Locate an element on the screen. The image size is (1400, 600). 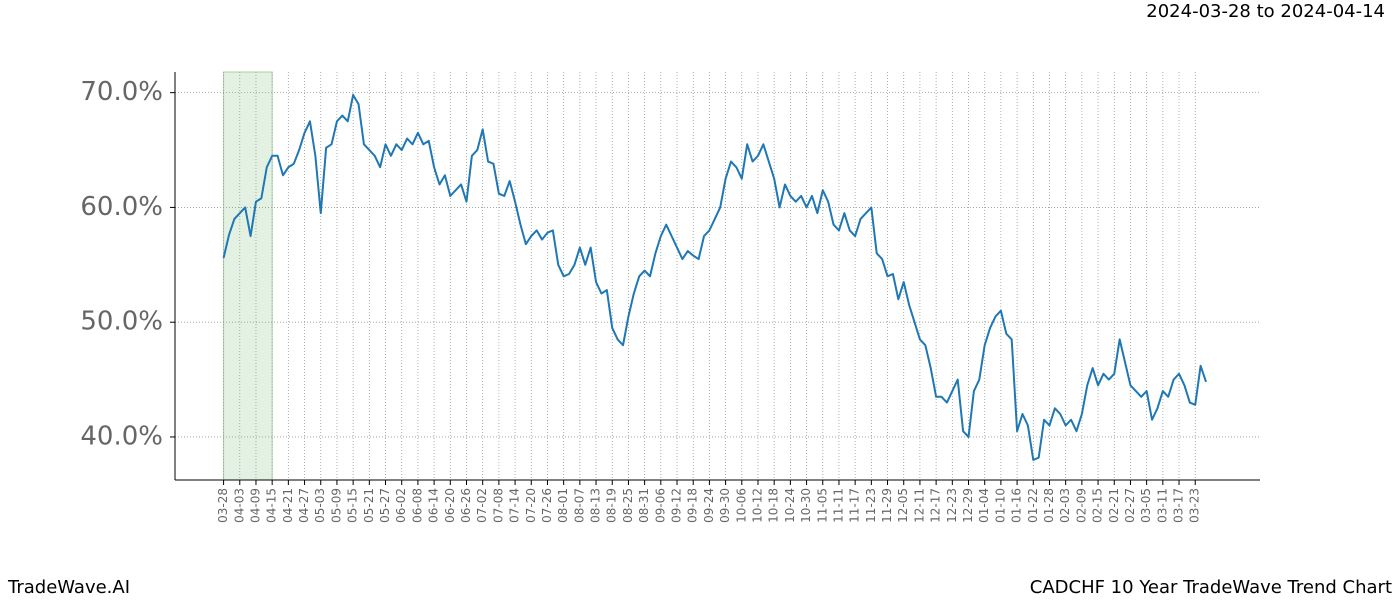
x-tick-label: 12-29 is located at coordinates (968, 505).